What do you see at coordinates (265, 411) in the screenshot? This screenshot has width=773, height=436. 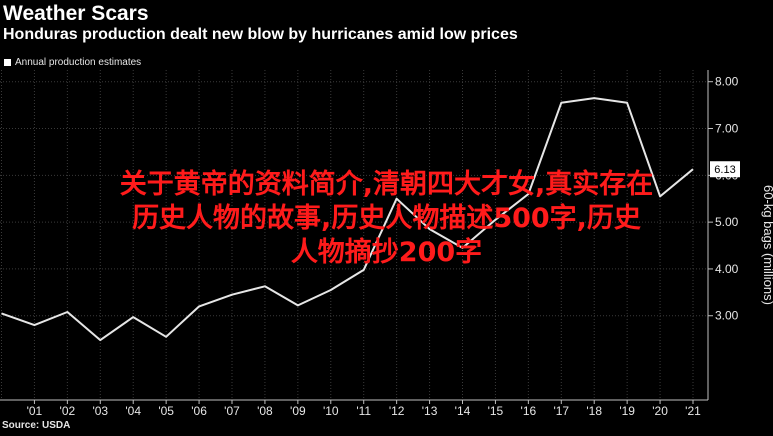 I see `x-tick-label: '08` at bounding box center [265, 411].